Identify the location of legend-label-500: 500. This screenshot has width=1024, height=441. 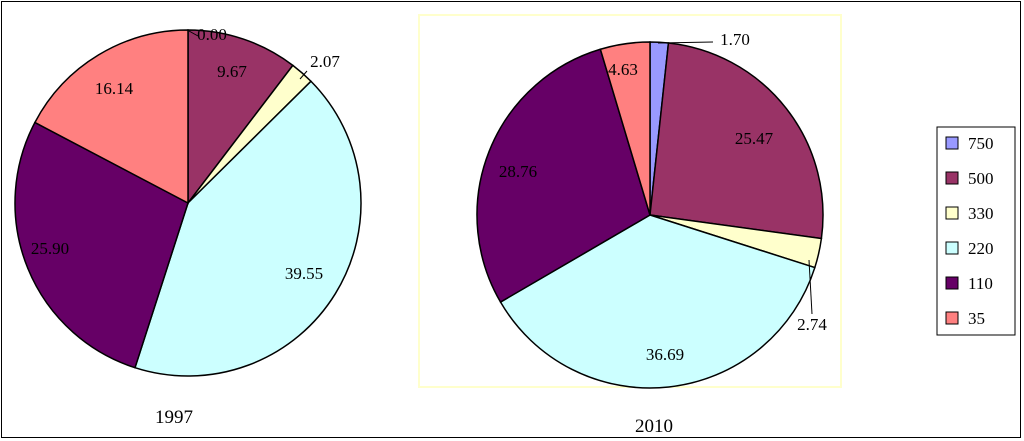
(981, 178).